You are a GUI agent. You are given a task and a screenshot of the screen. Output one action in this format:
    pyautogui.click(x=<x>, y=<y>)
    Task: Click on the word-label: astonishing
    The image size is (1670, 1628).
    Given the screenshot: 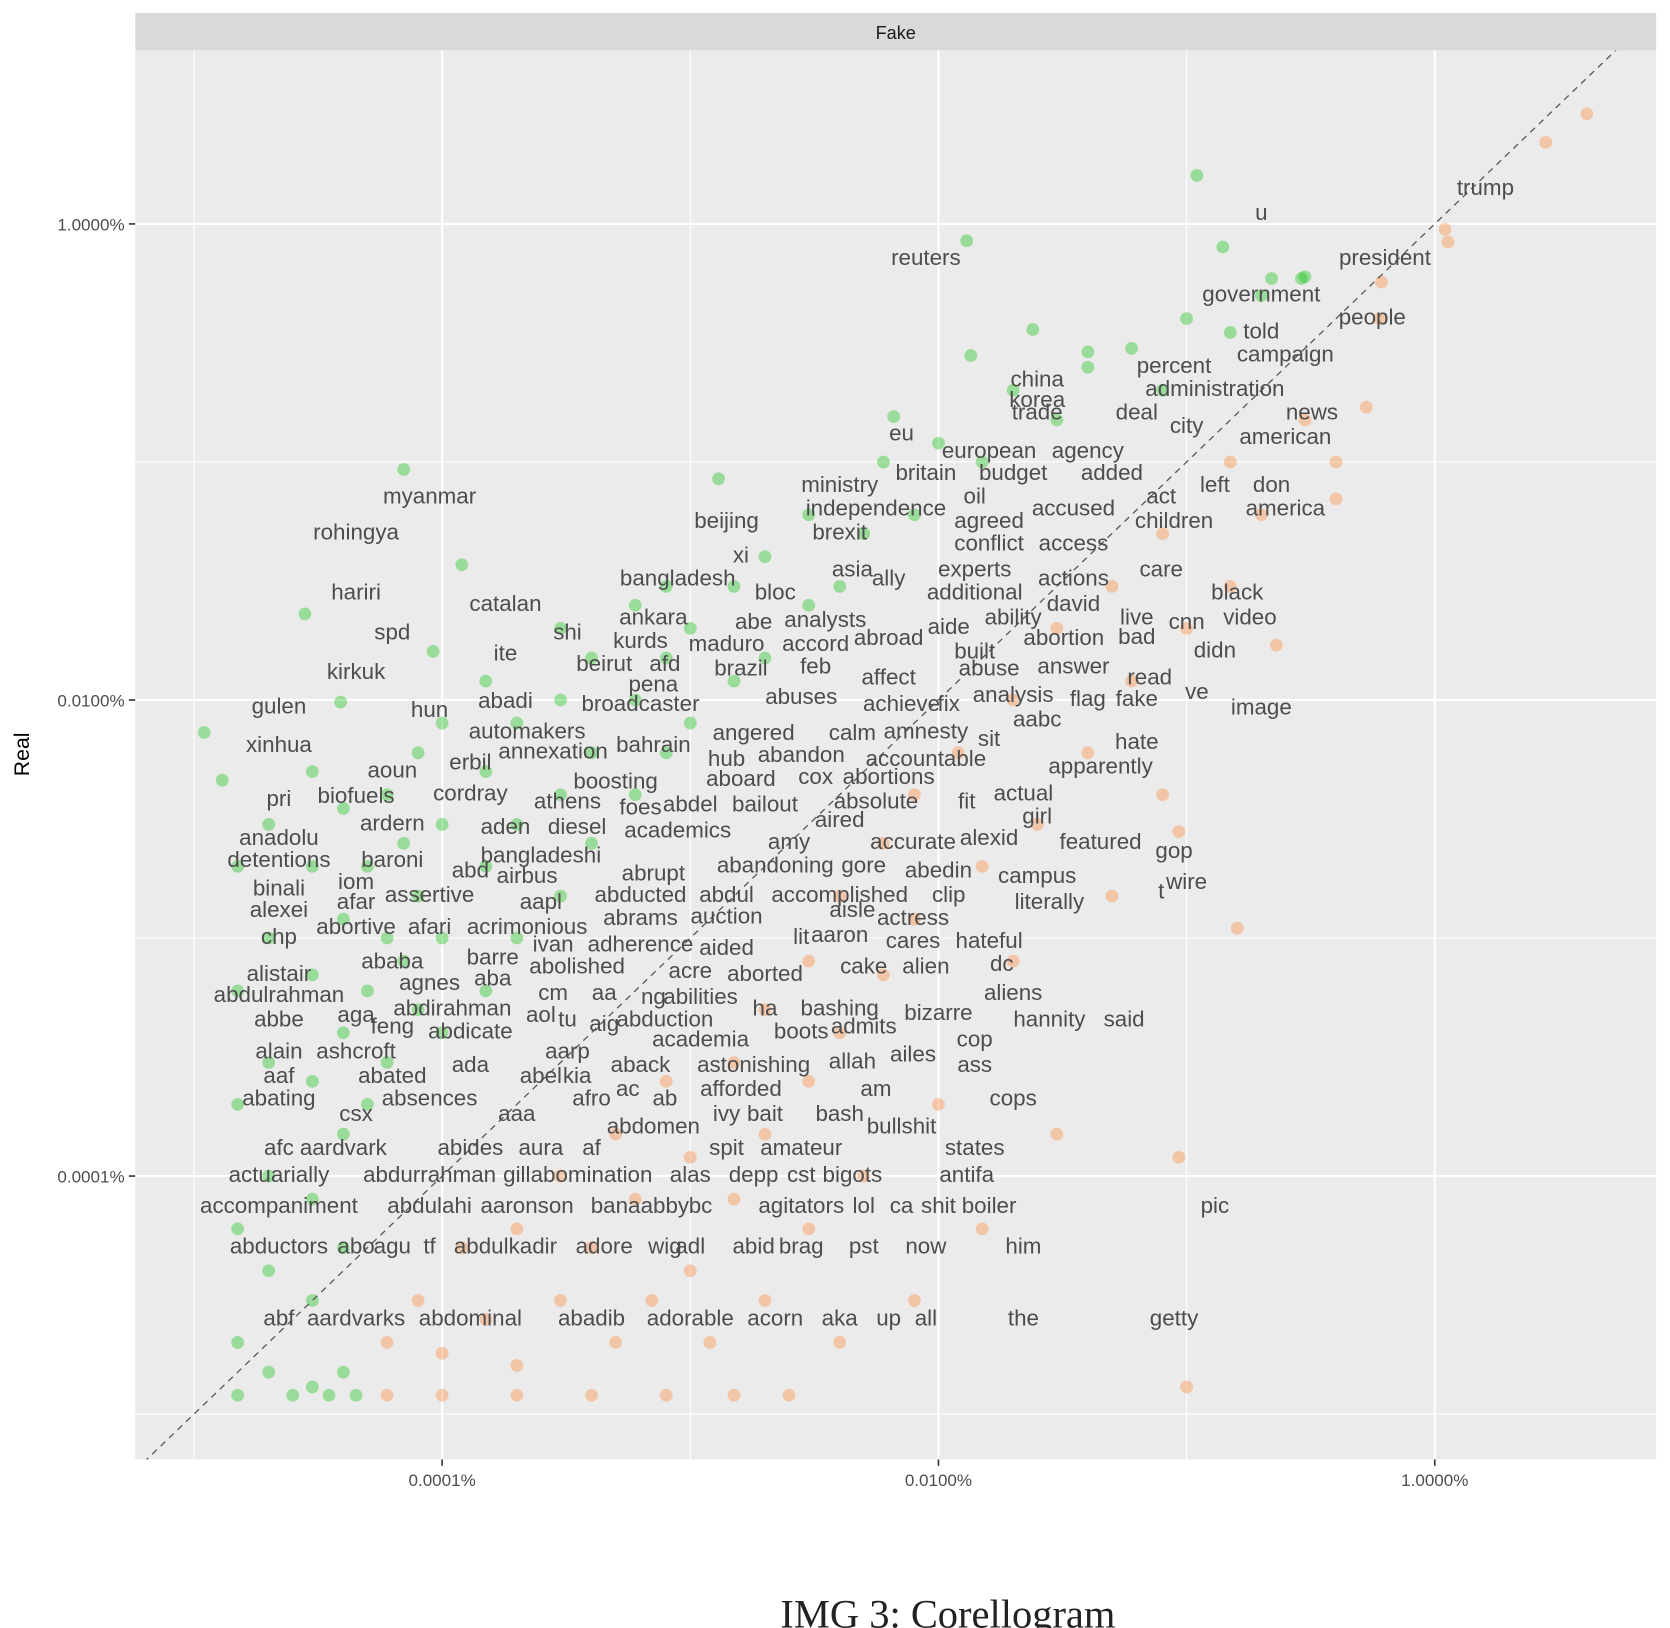 What is the action you would take?
    pyautogui.click(x=753, y=1064)
    